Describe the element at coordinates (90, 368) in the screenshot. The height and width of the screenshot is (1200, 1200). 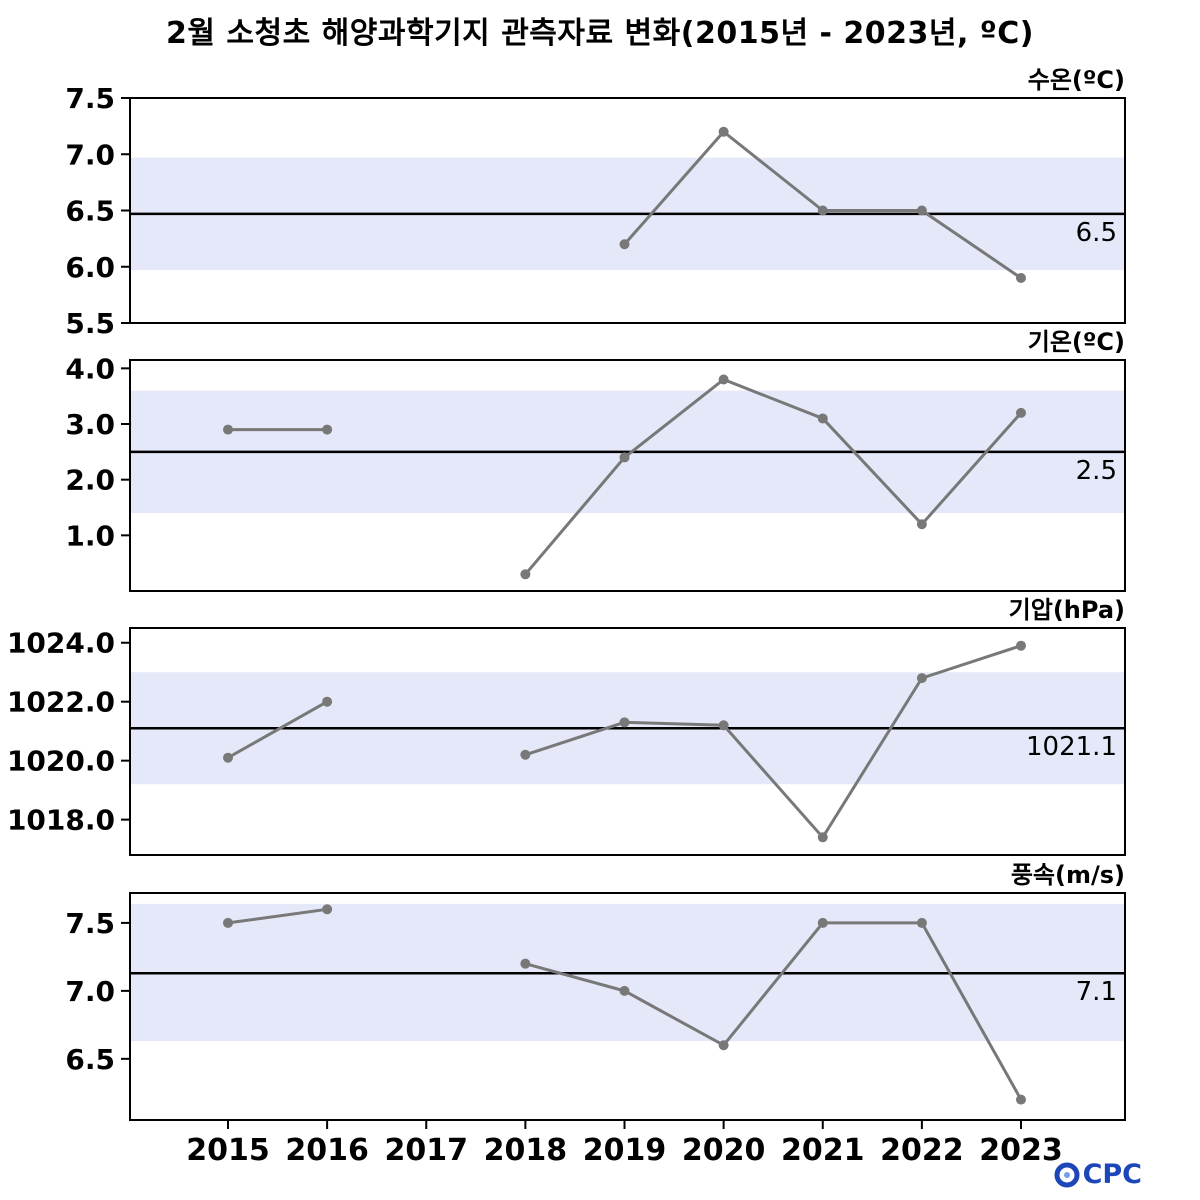
I see `y-tick-label: 4.0` at that location.